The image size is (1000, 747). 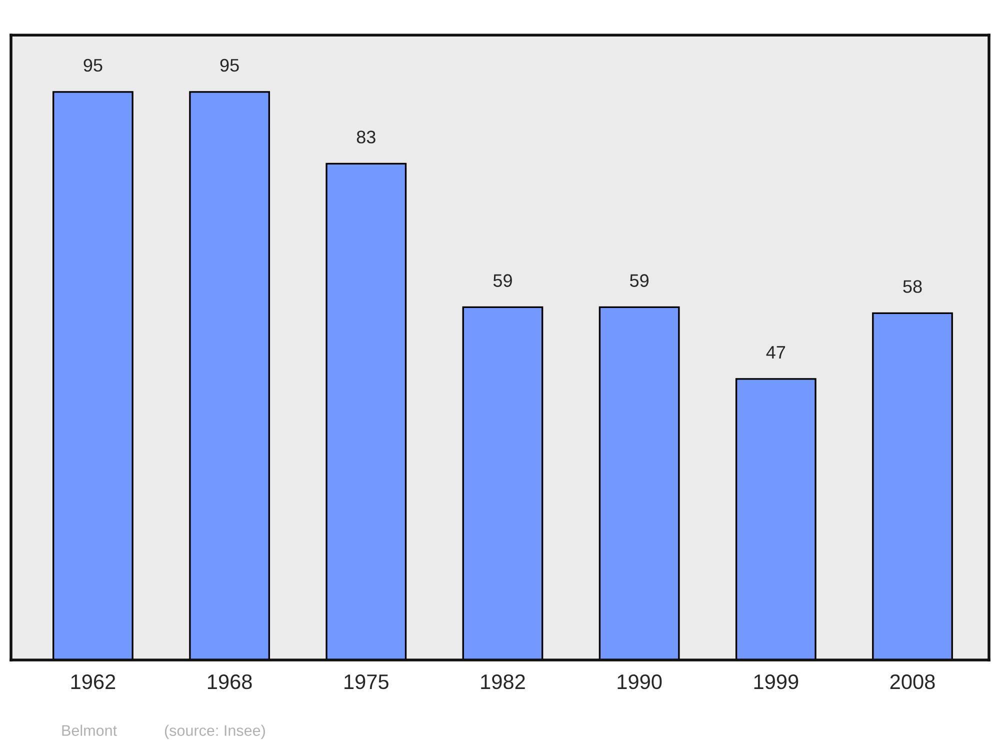 What do you see at coordinates (912, 286) in the screenshot?
I see `data-label: 58` at bounding box center [912, 286].